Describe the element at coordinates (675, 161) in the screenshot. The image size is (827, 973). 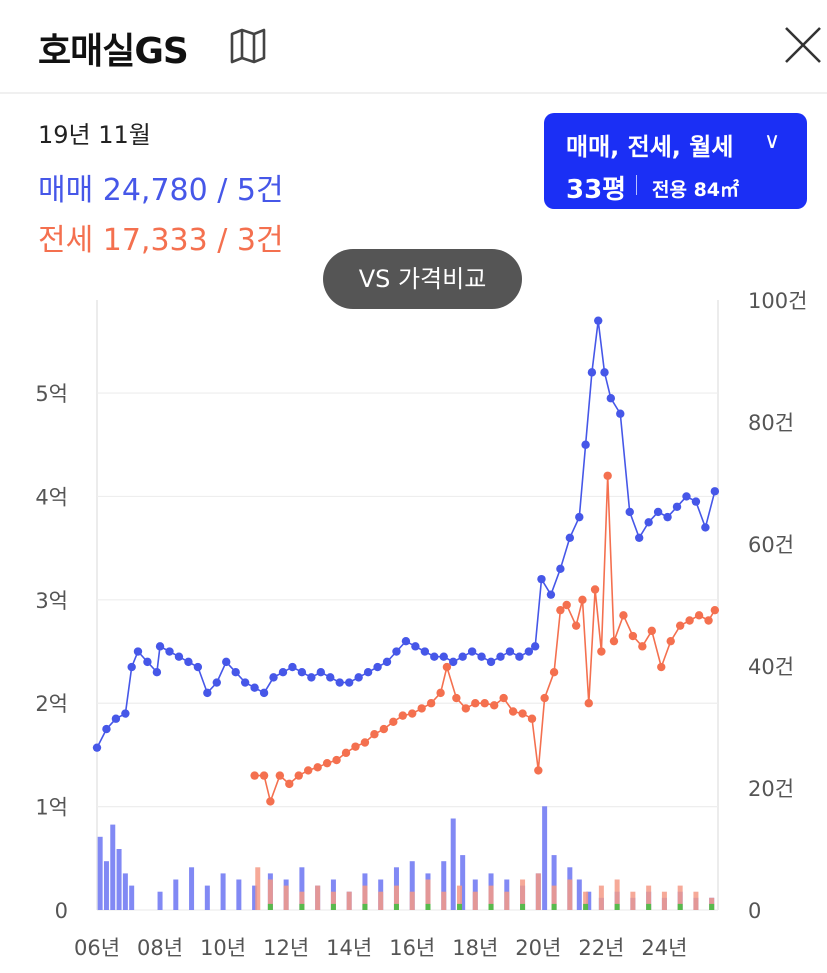
I see `trade-filter-button: 매매, 전세, 월세 ∨ 33평 전용 84㎡` at that location.